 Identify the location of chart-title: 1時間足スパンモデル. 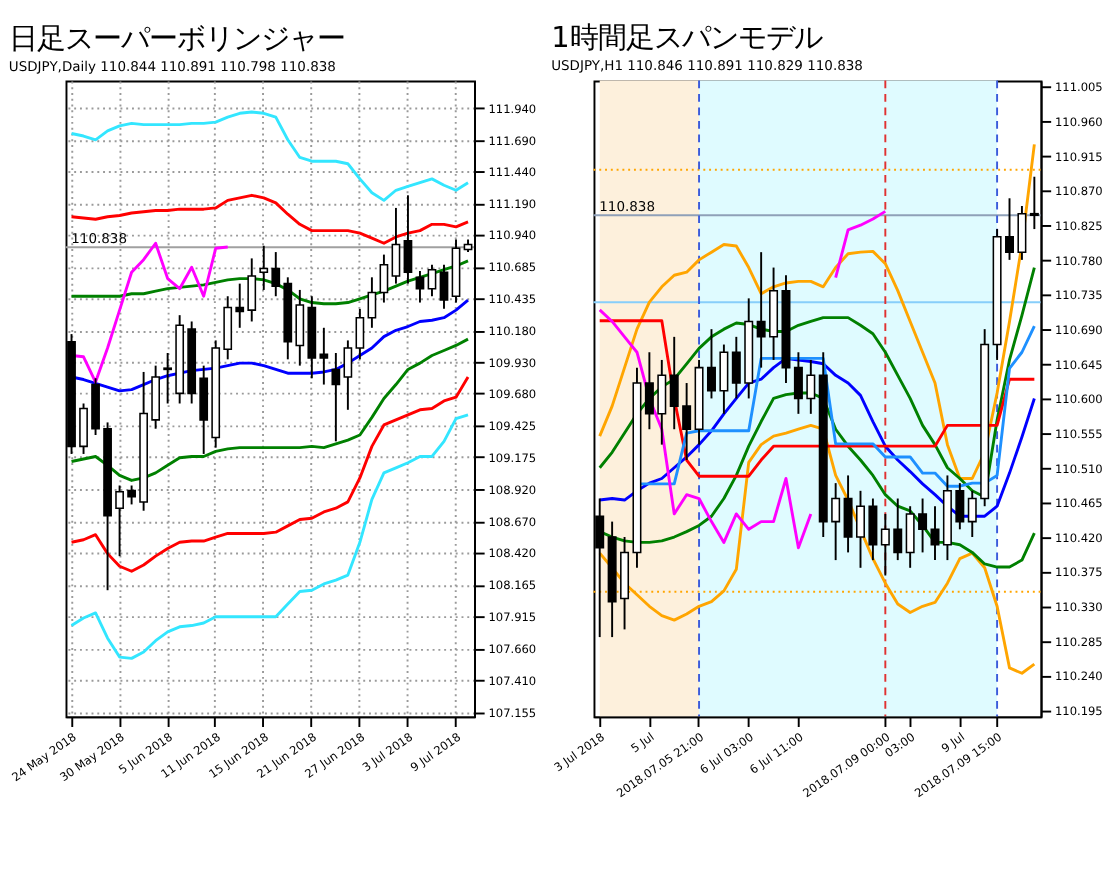
(686, 38).